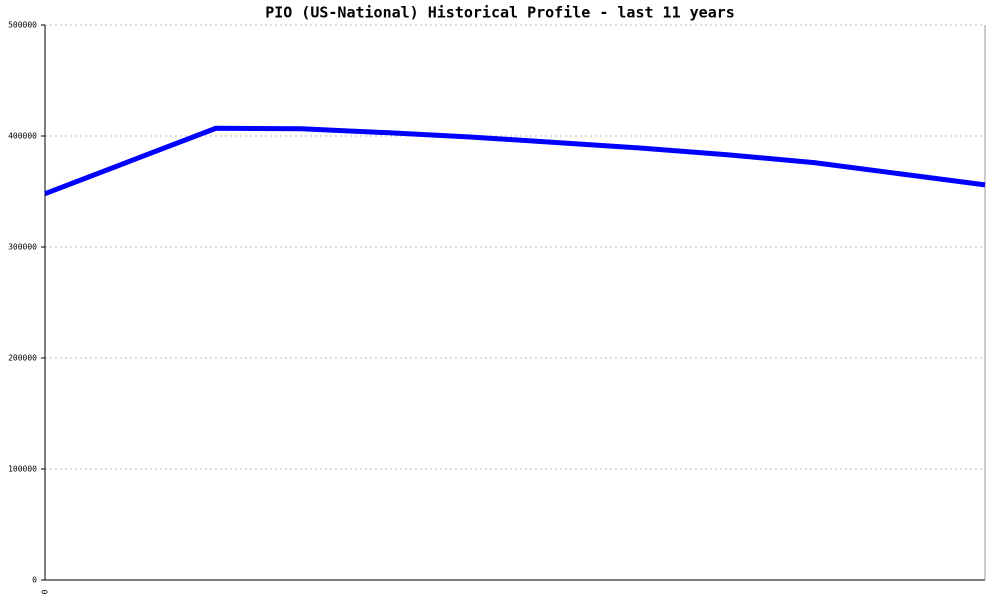 The height and width of the screenshot is (600, 1000). I want to click on data-line, so click(515, 161).